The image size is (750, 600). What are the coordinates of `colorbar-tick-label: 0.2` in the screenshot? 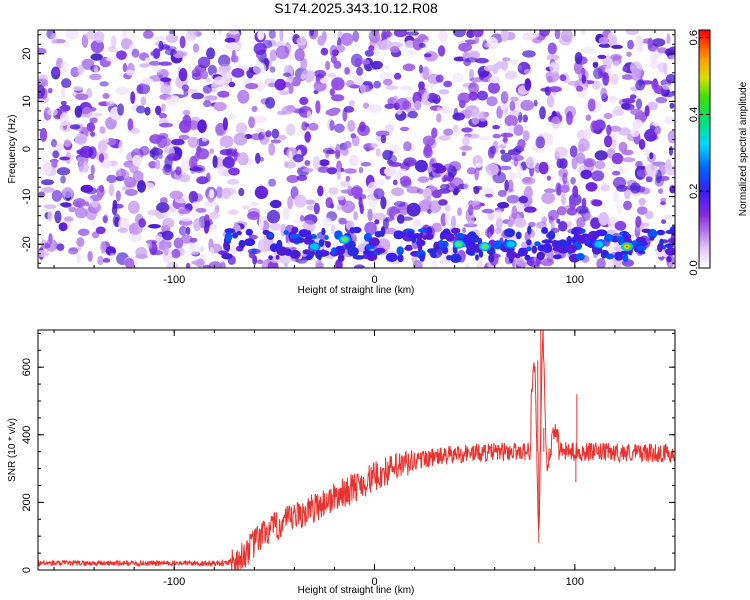 It's located at (694, 191).